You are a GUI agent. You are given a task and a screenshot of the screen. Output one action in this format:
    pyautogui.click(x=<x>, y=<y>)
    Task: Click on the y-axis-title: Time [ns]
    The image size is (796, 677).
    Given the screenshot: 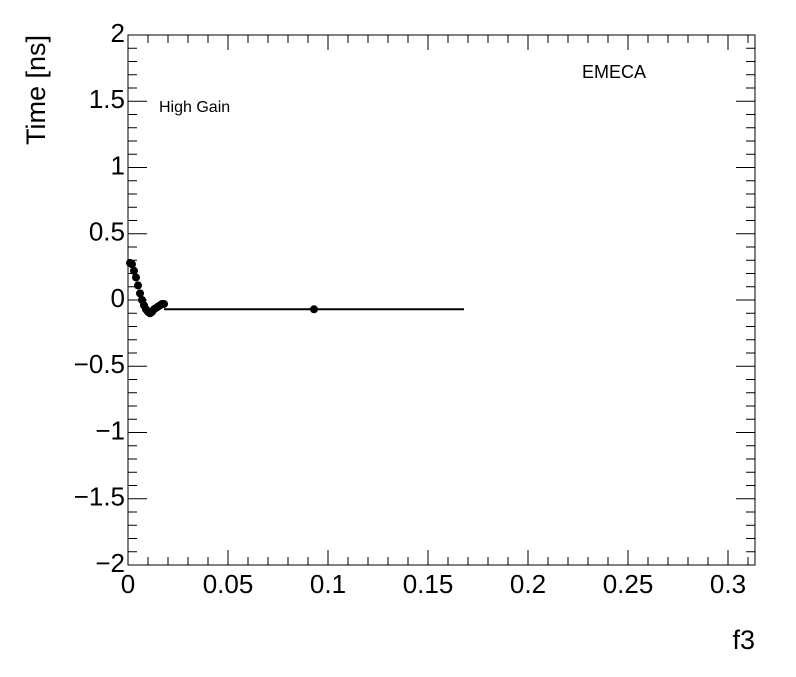 What is the action you would take?
    pyautogui.click(x=36, y=90)
    